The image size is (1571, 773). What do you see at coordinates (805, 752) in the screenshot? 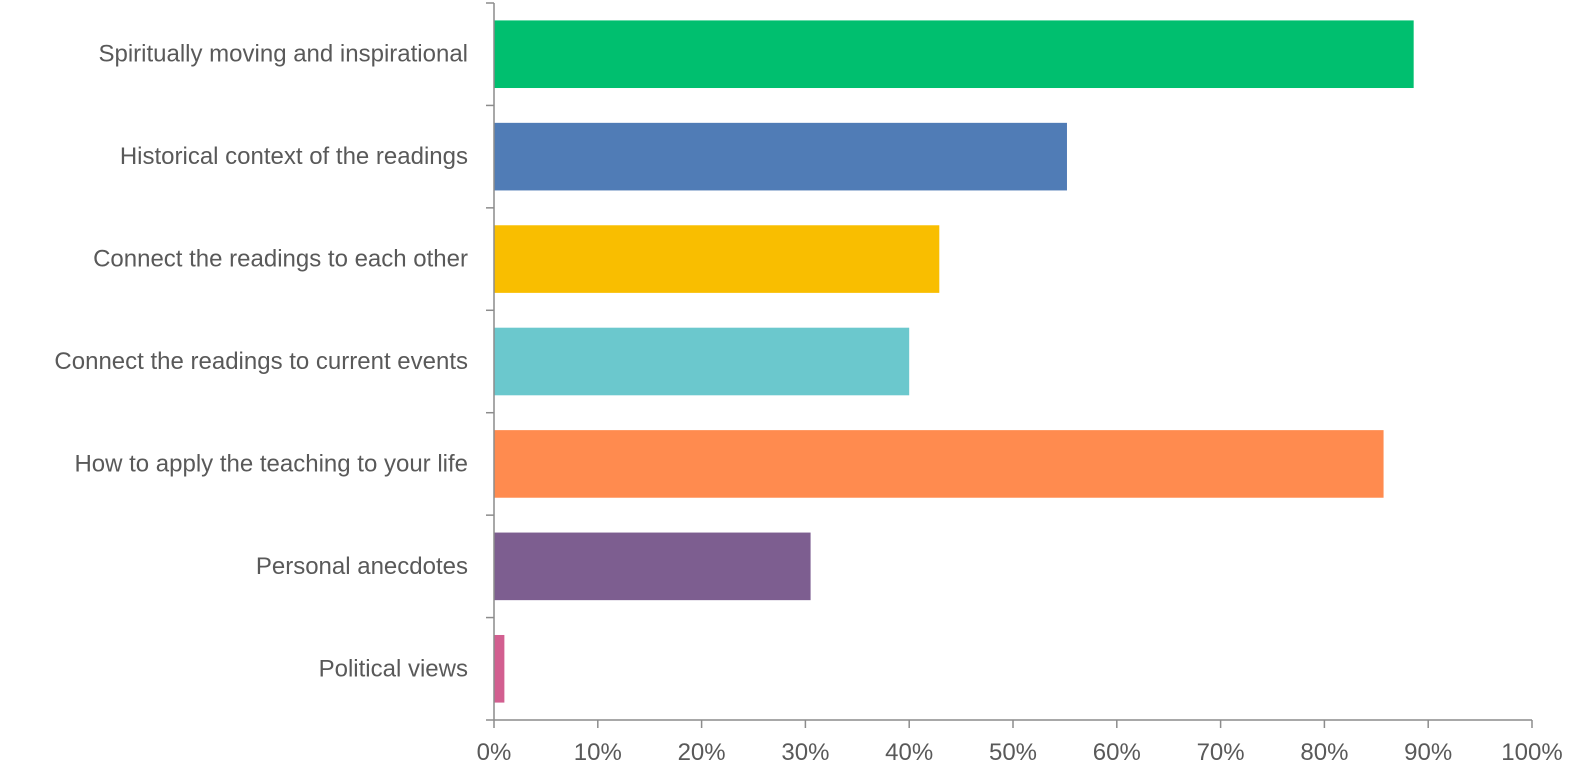
I see `x-tick-label: 30%` at bounding box center [805, 752].